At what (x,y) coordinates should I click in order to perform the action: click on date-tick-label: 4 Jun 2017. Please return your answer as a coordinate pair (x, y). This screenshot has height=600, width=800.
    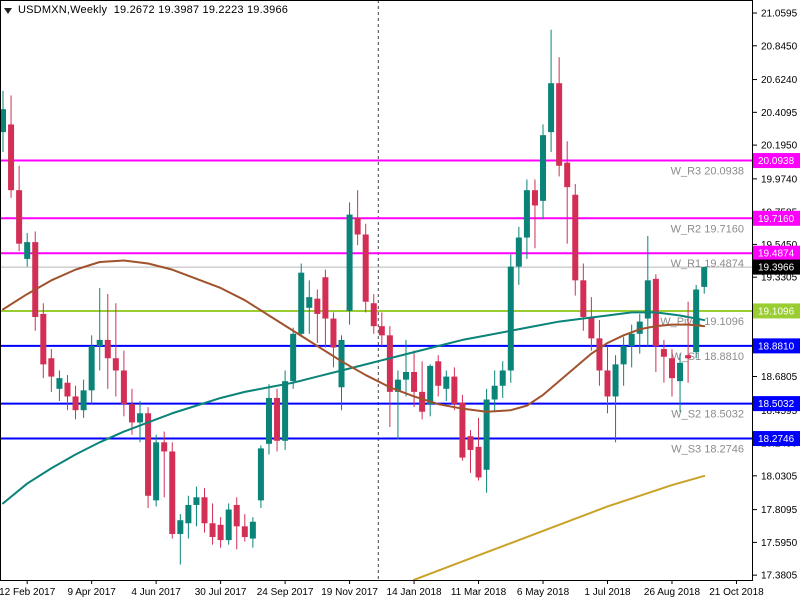
    Looking at the image, I should click on (156, 592).